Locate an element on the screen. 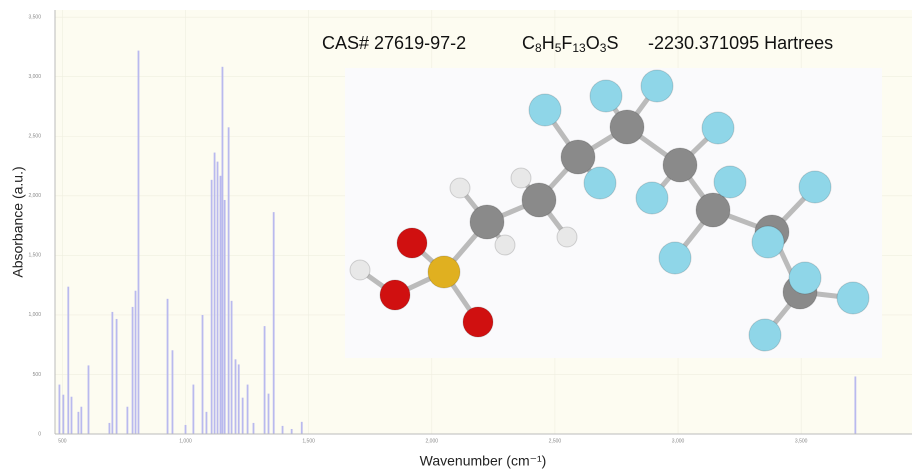 The width and height of the screenshot is (917, 472). y-tick-label: 1,000 is located at coordinates (34, 315).